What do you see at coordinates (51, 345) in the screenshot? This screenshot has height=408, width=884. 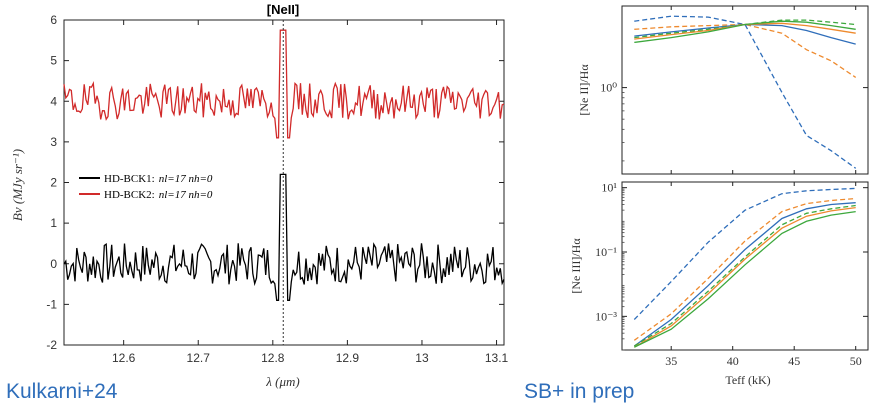 I see `left-y-tick-label: -2` at bounding box center [51, 345].